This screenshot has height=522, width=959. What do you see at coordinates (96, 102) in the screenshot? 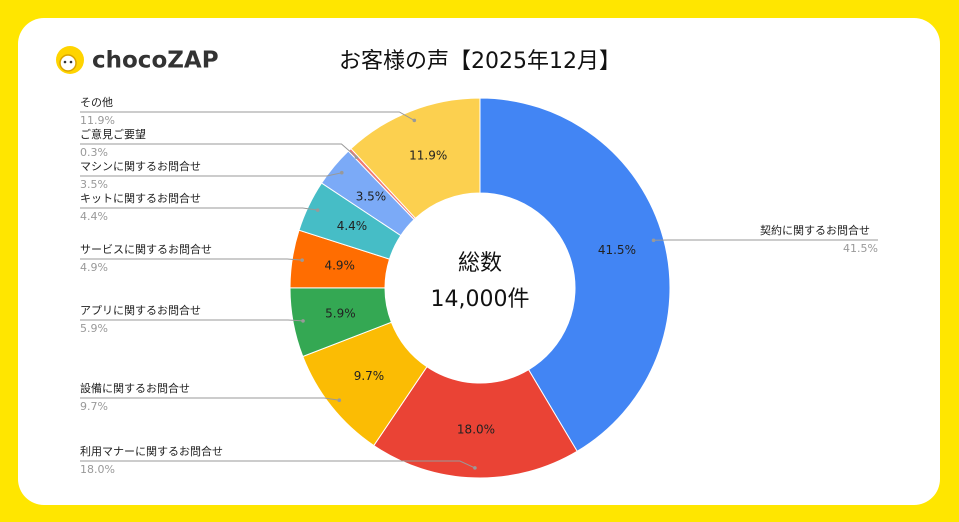
I see `legend-label: その他` at bounding box center [96, 102].